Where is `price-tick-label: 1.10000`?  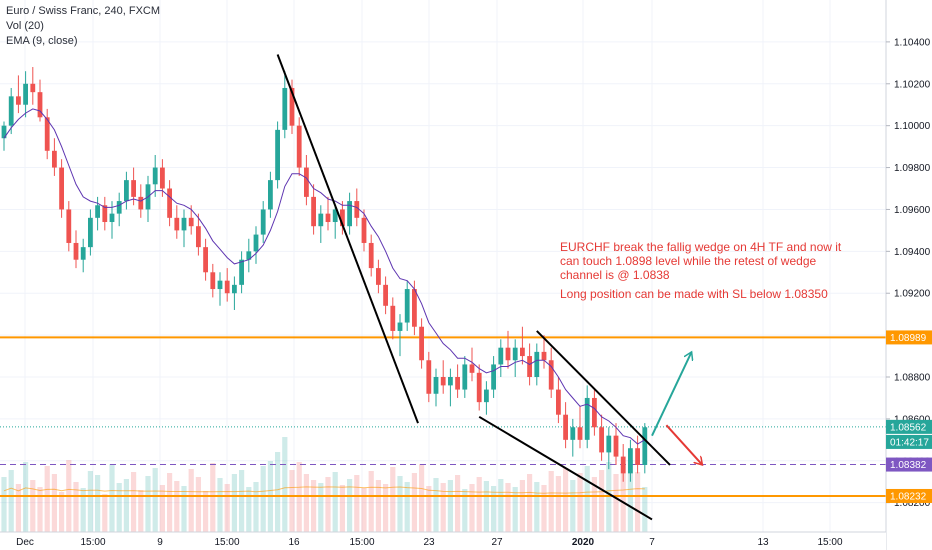 price-tick-label: 1.10000 is located at coordinates (912, 126).